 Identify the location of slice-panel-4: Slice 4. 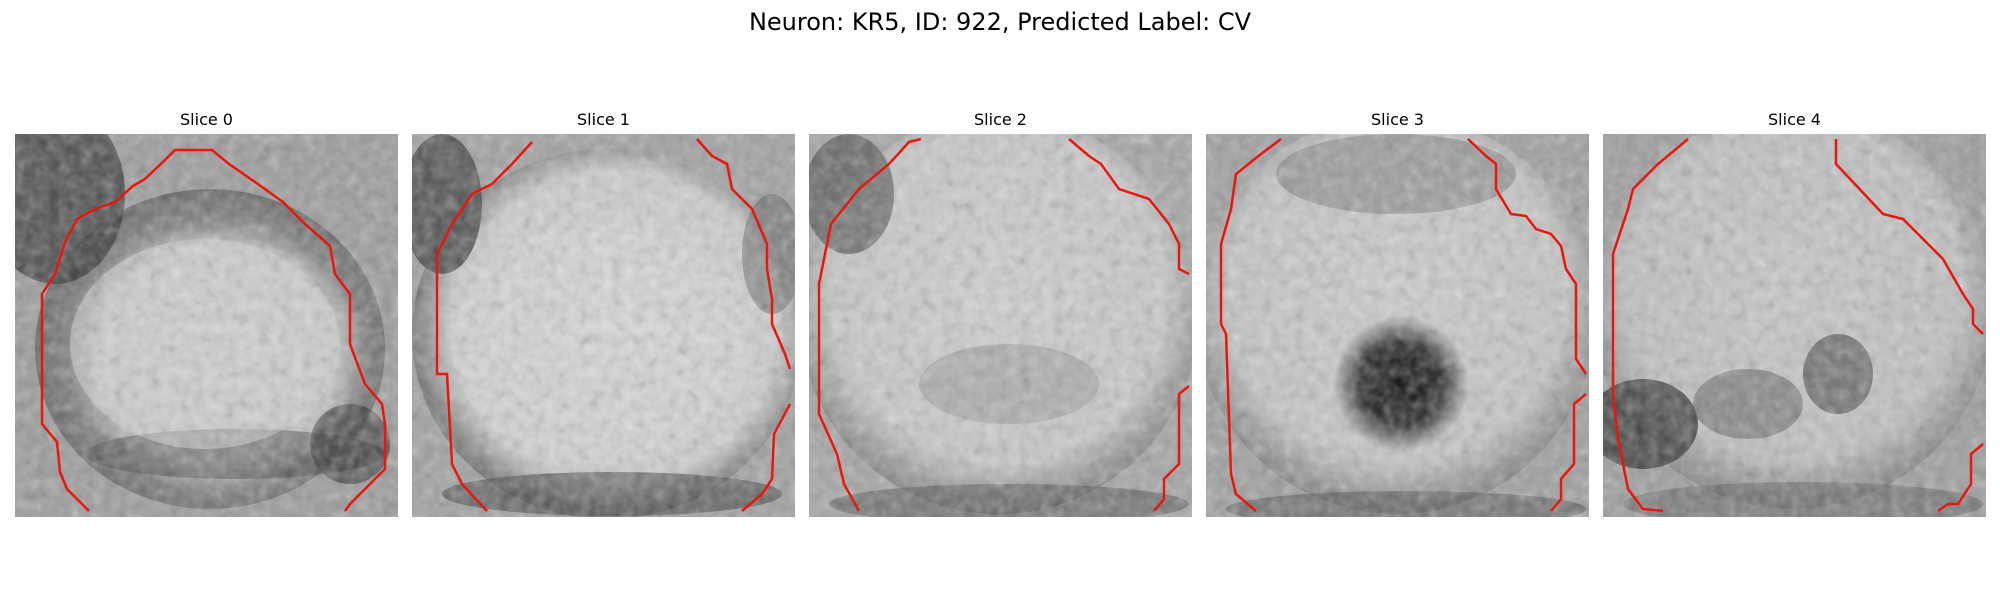
(1794, 312).